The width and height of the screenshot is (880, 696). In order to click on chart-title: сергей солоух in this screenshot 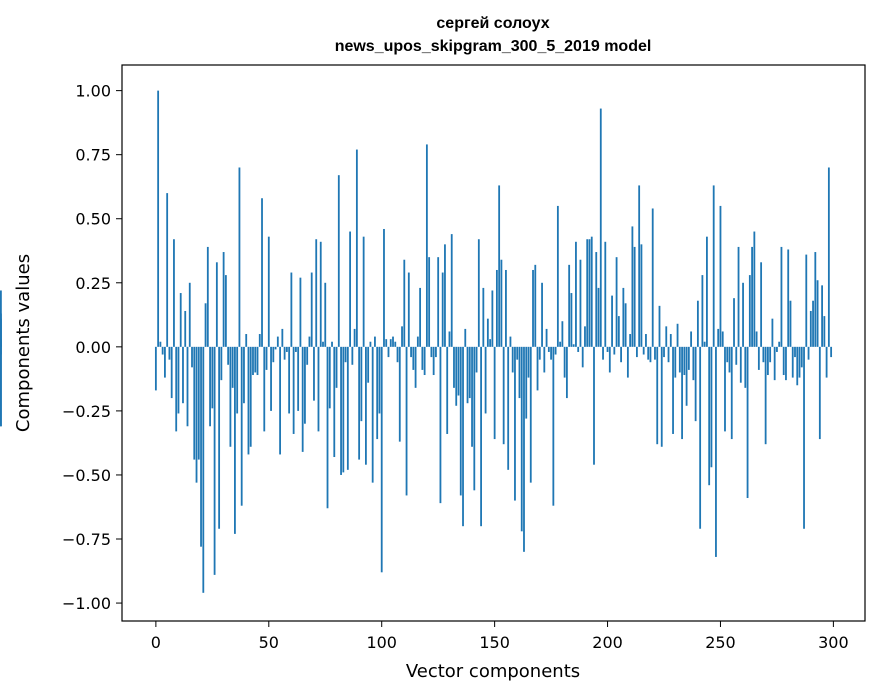, I will do `click(492, 23)`.